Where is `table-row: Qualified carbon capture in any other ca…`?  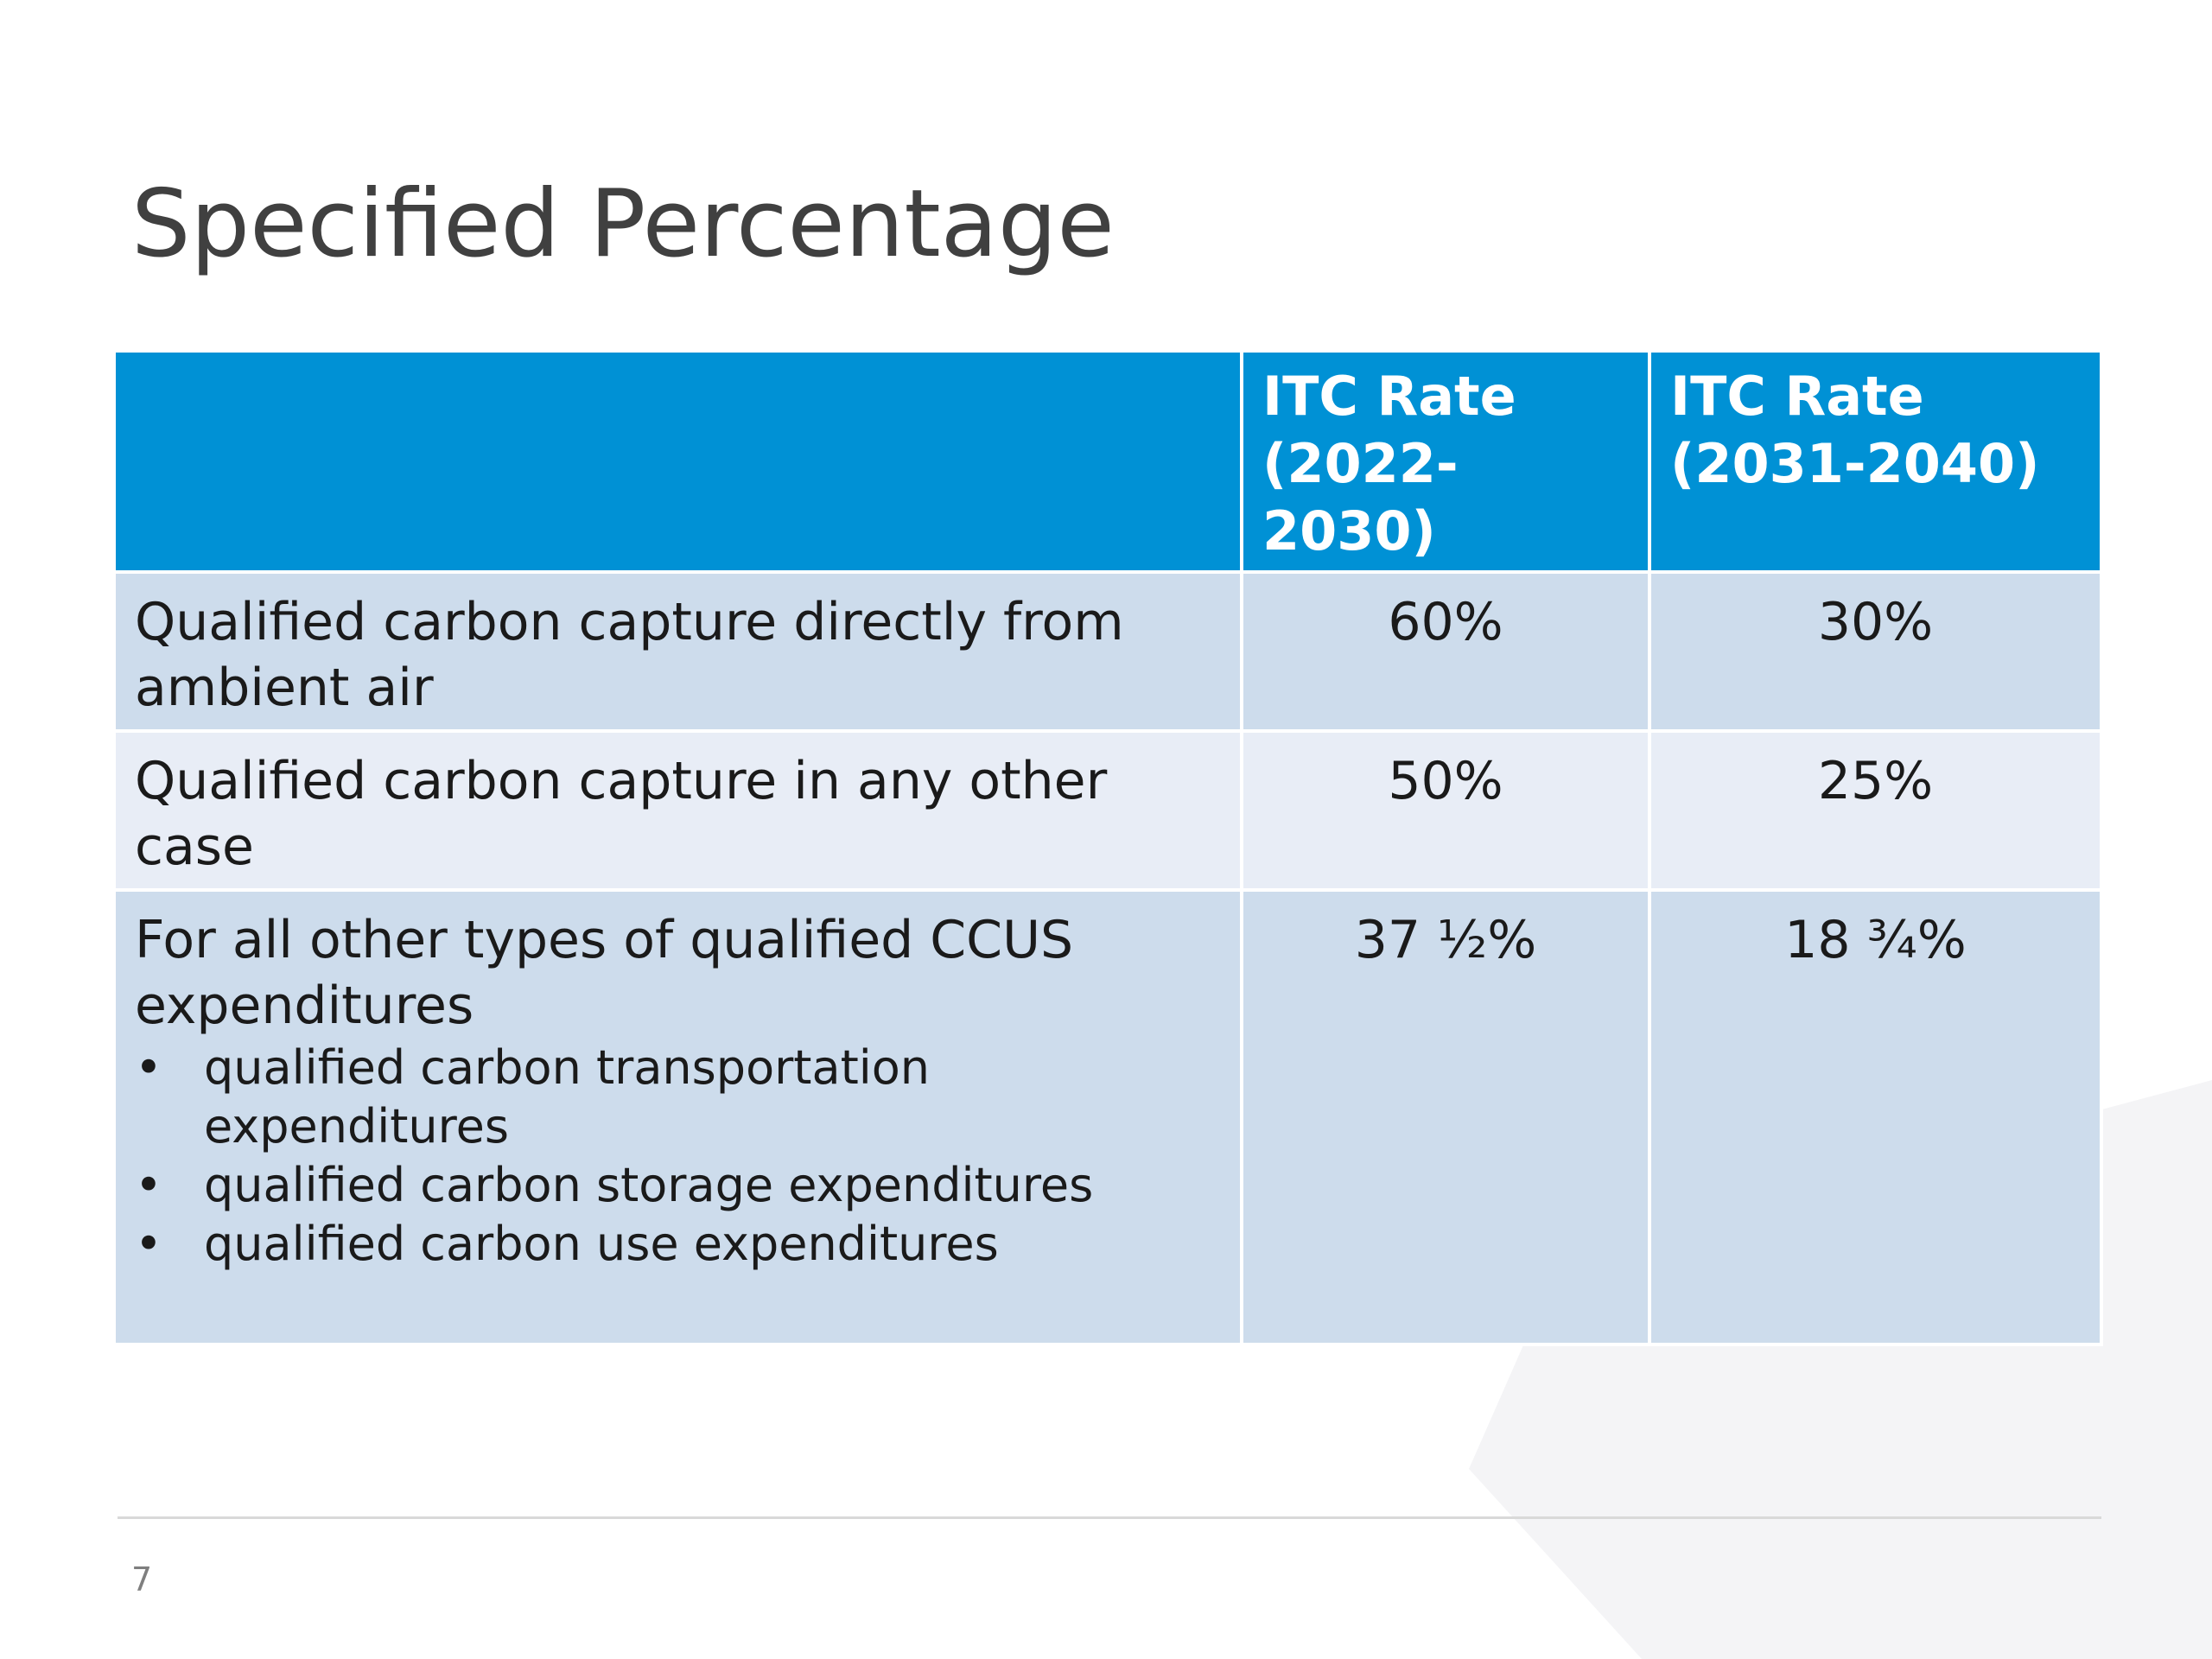
table-row: Qualified carbon capture in any other ca… is located at coordinates (1107, 810).